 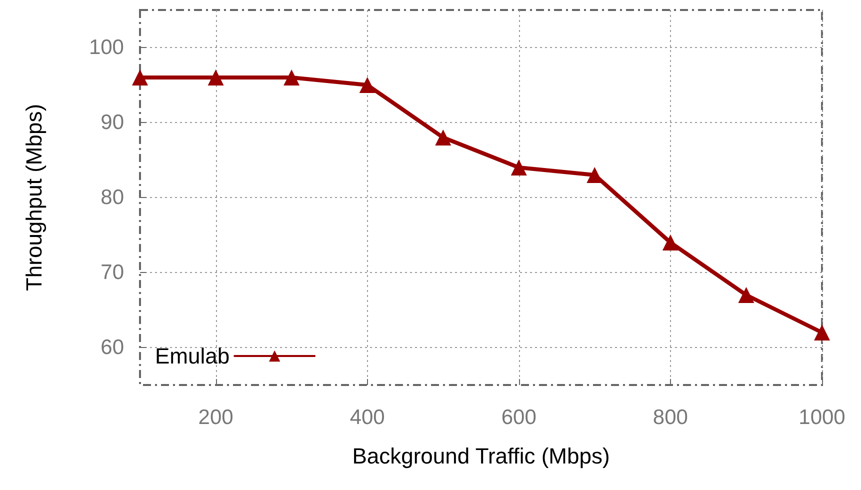 I want to click on x-tick-label: 200, so click(x=216, y=417).